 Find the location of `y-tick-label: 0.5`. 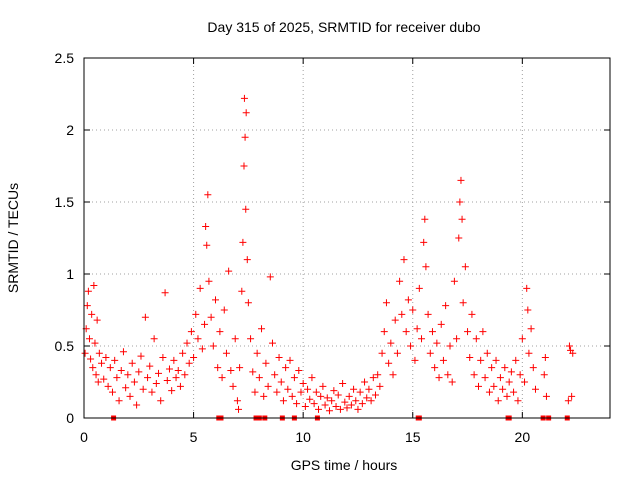

y-tick-label: 0.5 is located at coordinates (65, 346).